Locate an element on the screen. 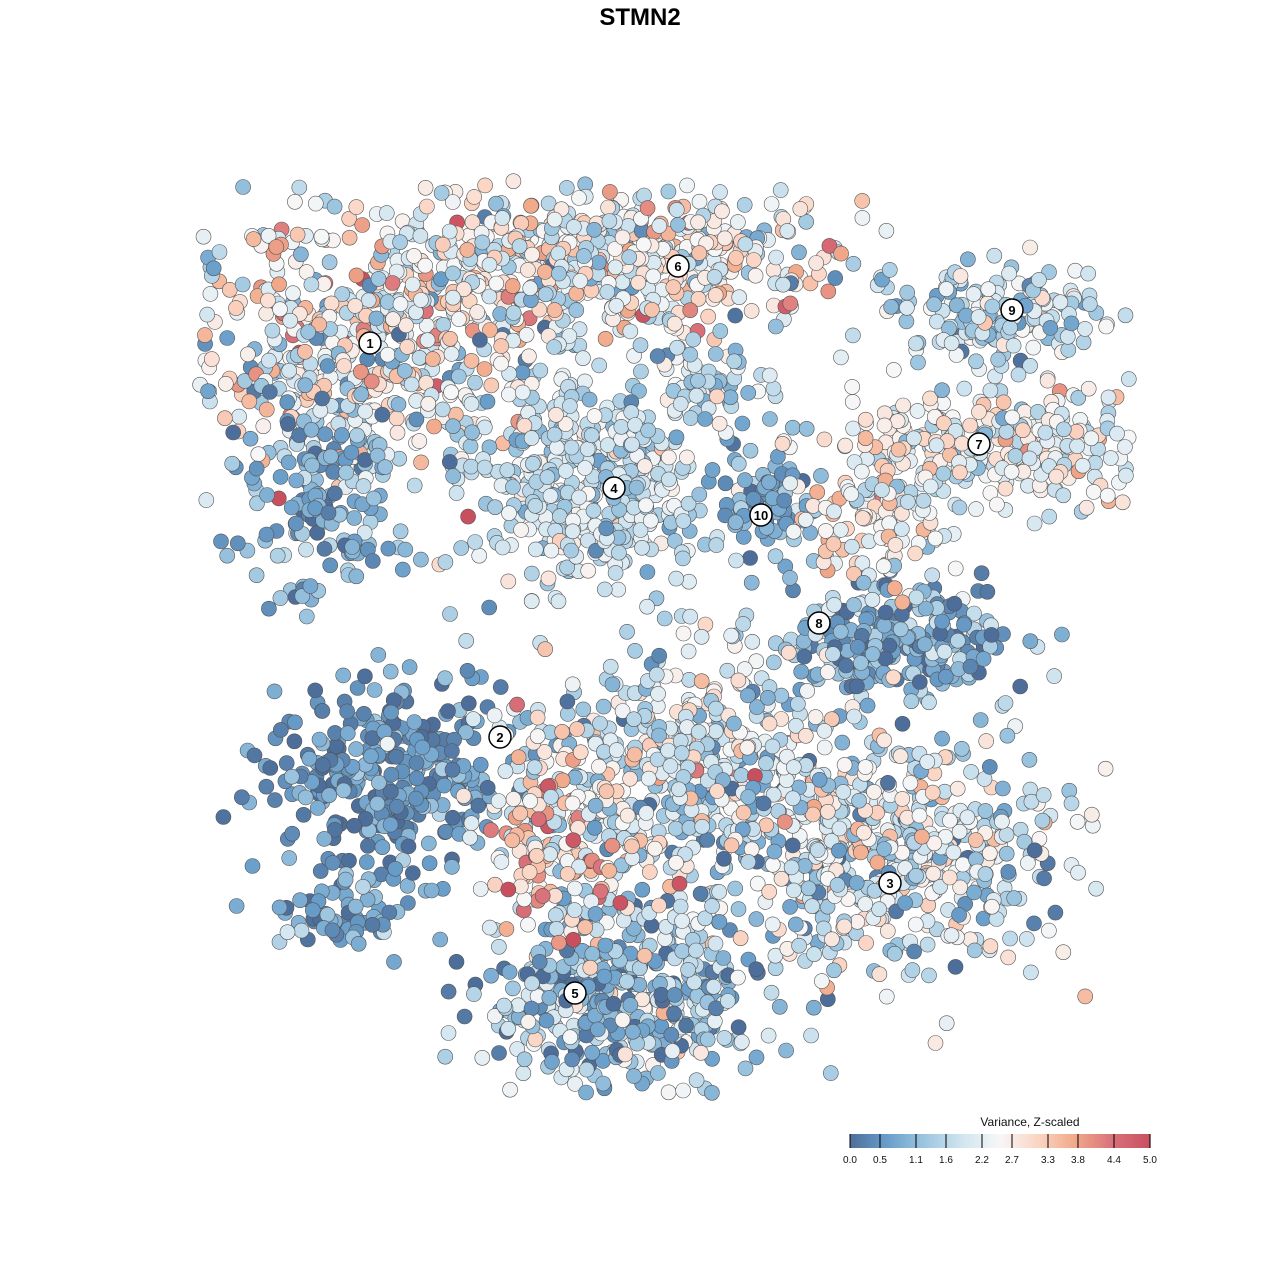 The image size is (1280, 1280). cluster-label-text: 2 is located at coordinates (499, 737).